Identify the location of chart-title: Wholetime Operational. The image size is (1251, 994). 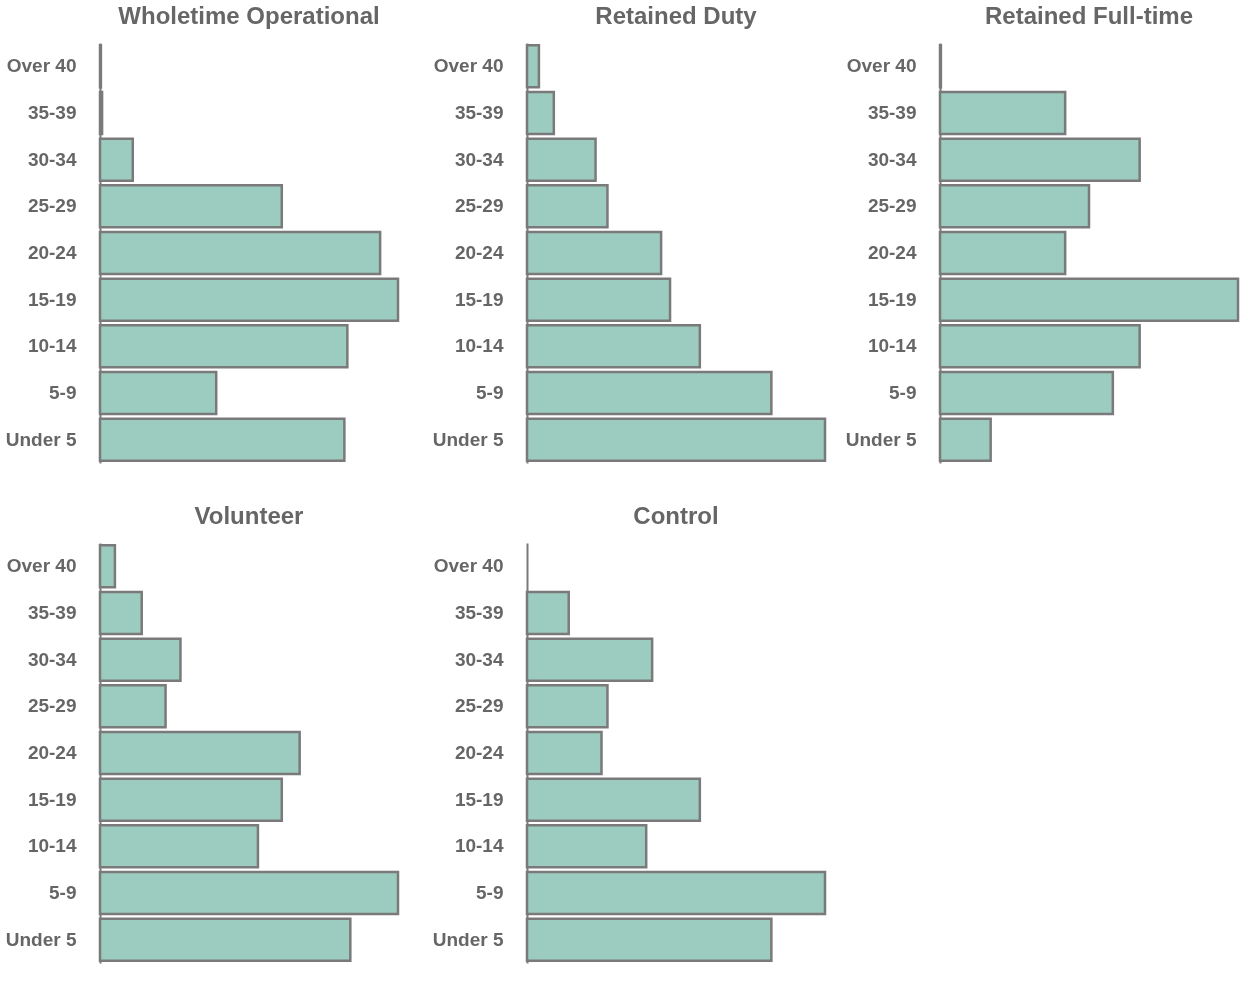
(249, 15).